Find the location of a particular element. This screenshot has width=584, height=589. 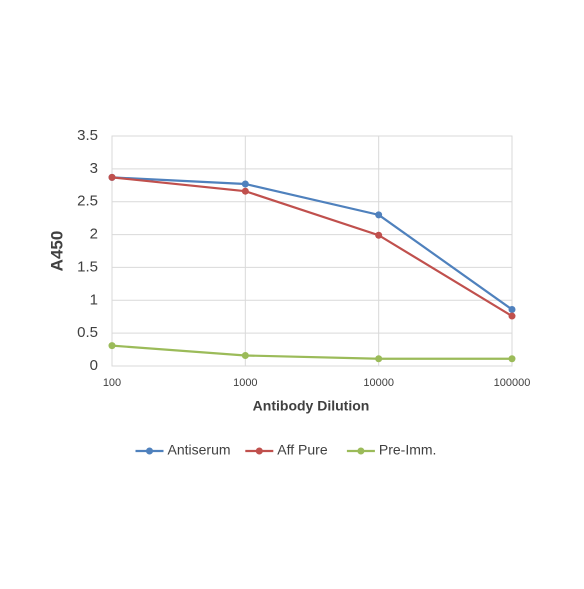

x-tick-label: 10000 is located at coordinates (378, 383).